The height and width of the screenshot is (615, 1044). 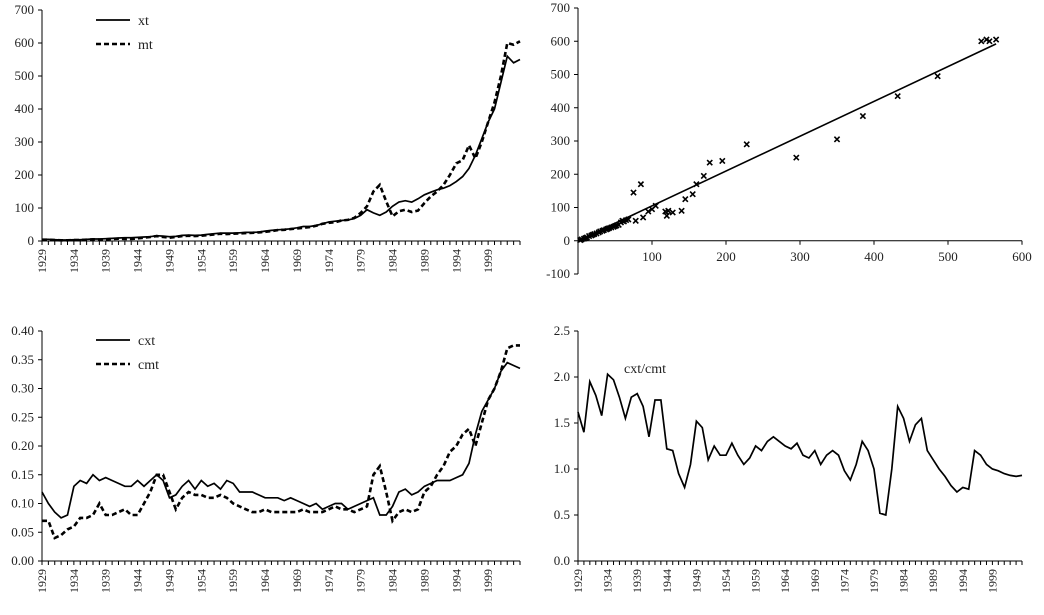 I want to click on legend-label-xt: xt, so click(x=143, y=21).